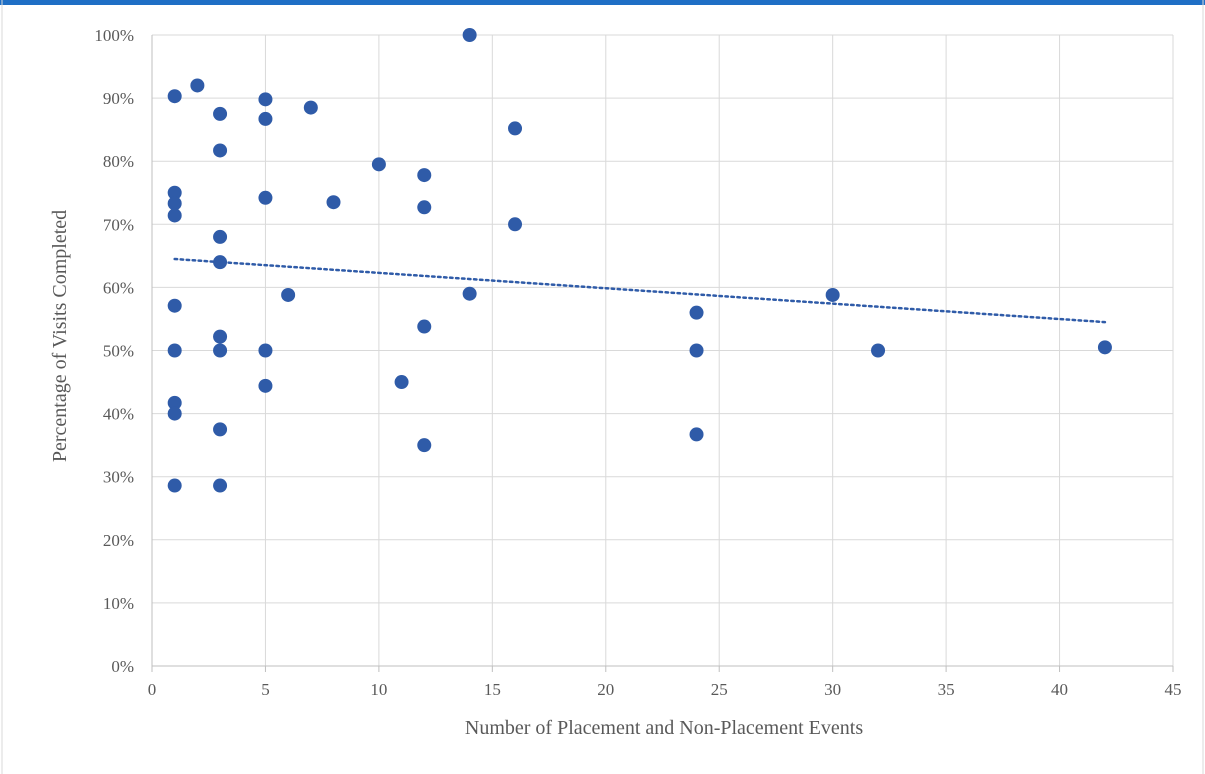 This screenshot has height=774, width=1205. Describe the element at coordinates (152, 689) in the screenshot. I see `x-tick-label: 0` at that location.